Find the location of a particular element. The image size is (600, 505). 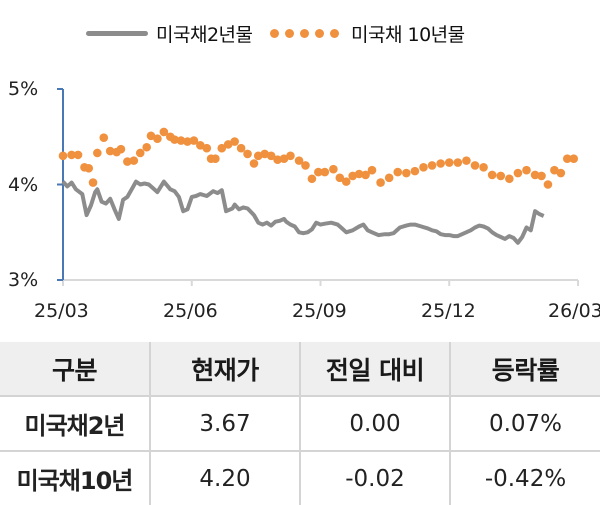

legend-label-2y: 미국채2년물 is located at coordinates (204, 35).